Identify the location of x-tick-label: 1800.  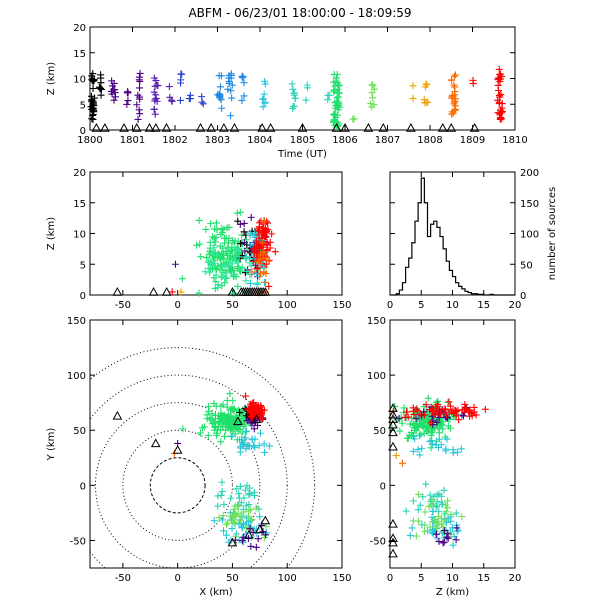
(89, 140).